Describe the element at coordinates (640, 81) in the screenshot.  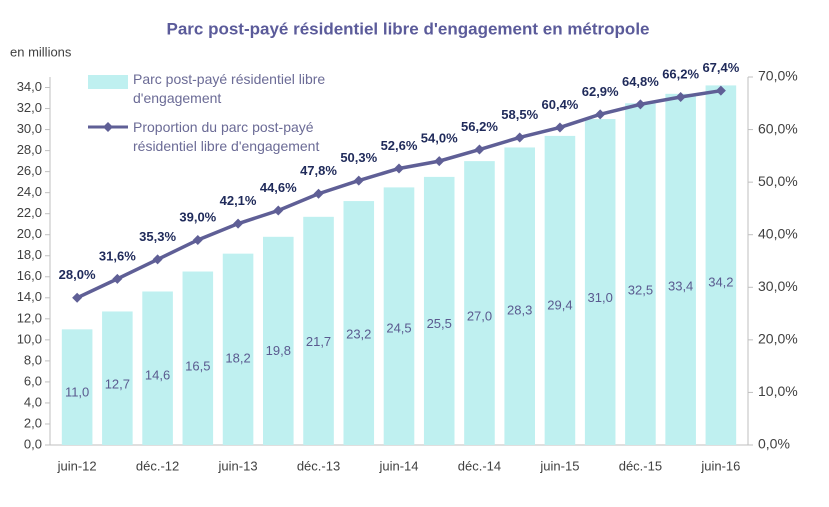
I see `data-label: 64,8%` at that location.